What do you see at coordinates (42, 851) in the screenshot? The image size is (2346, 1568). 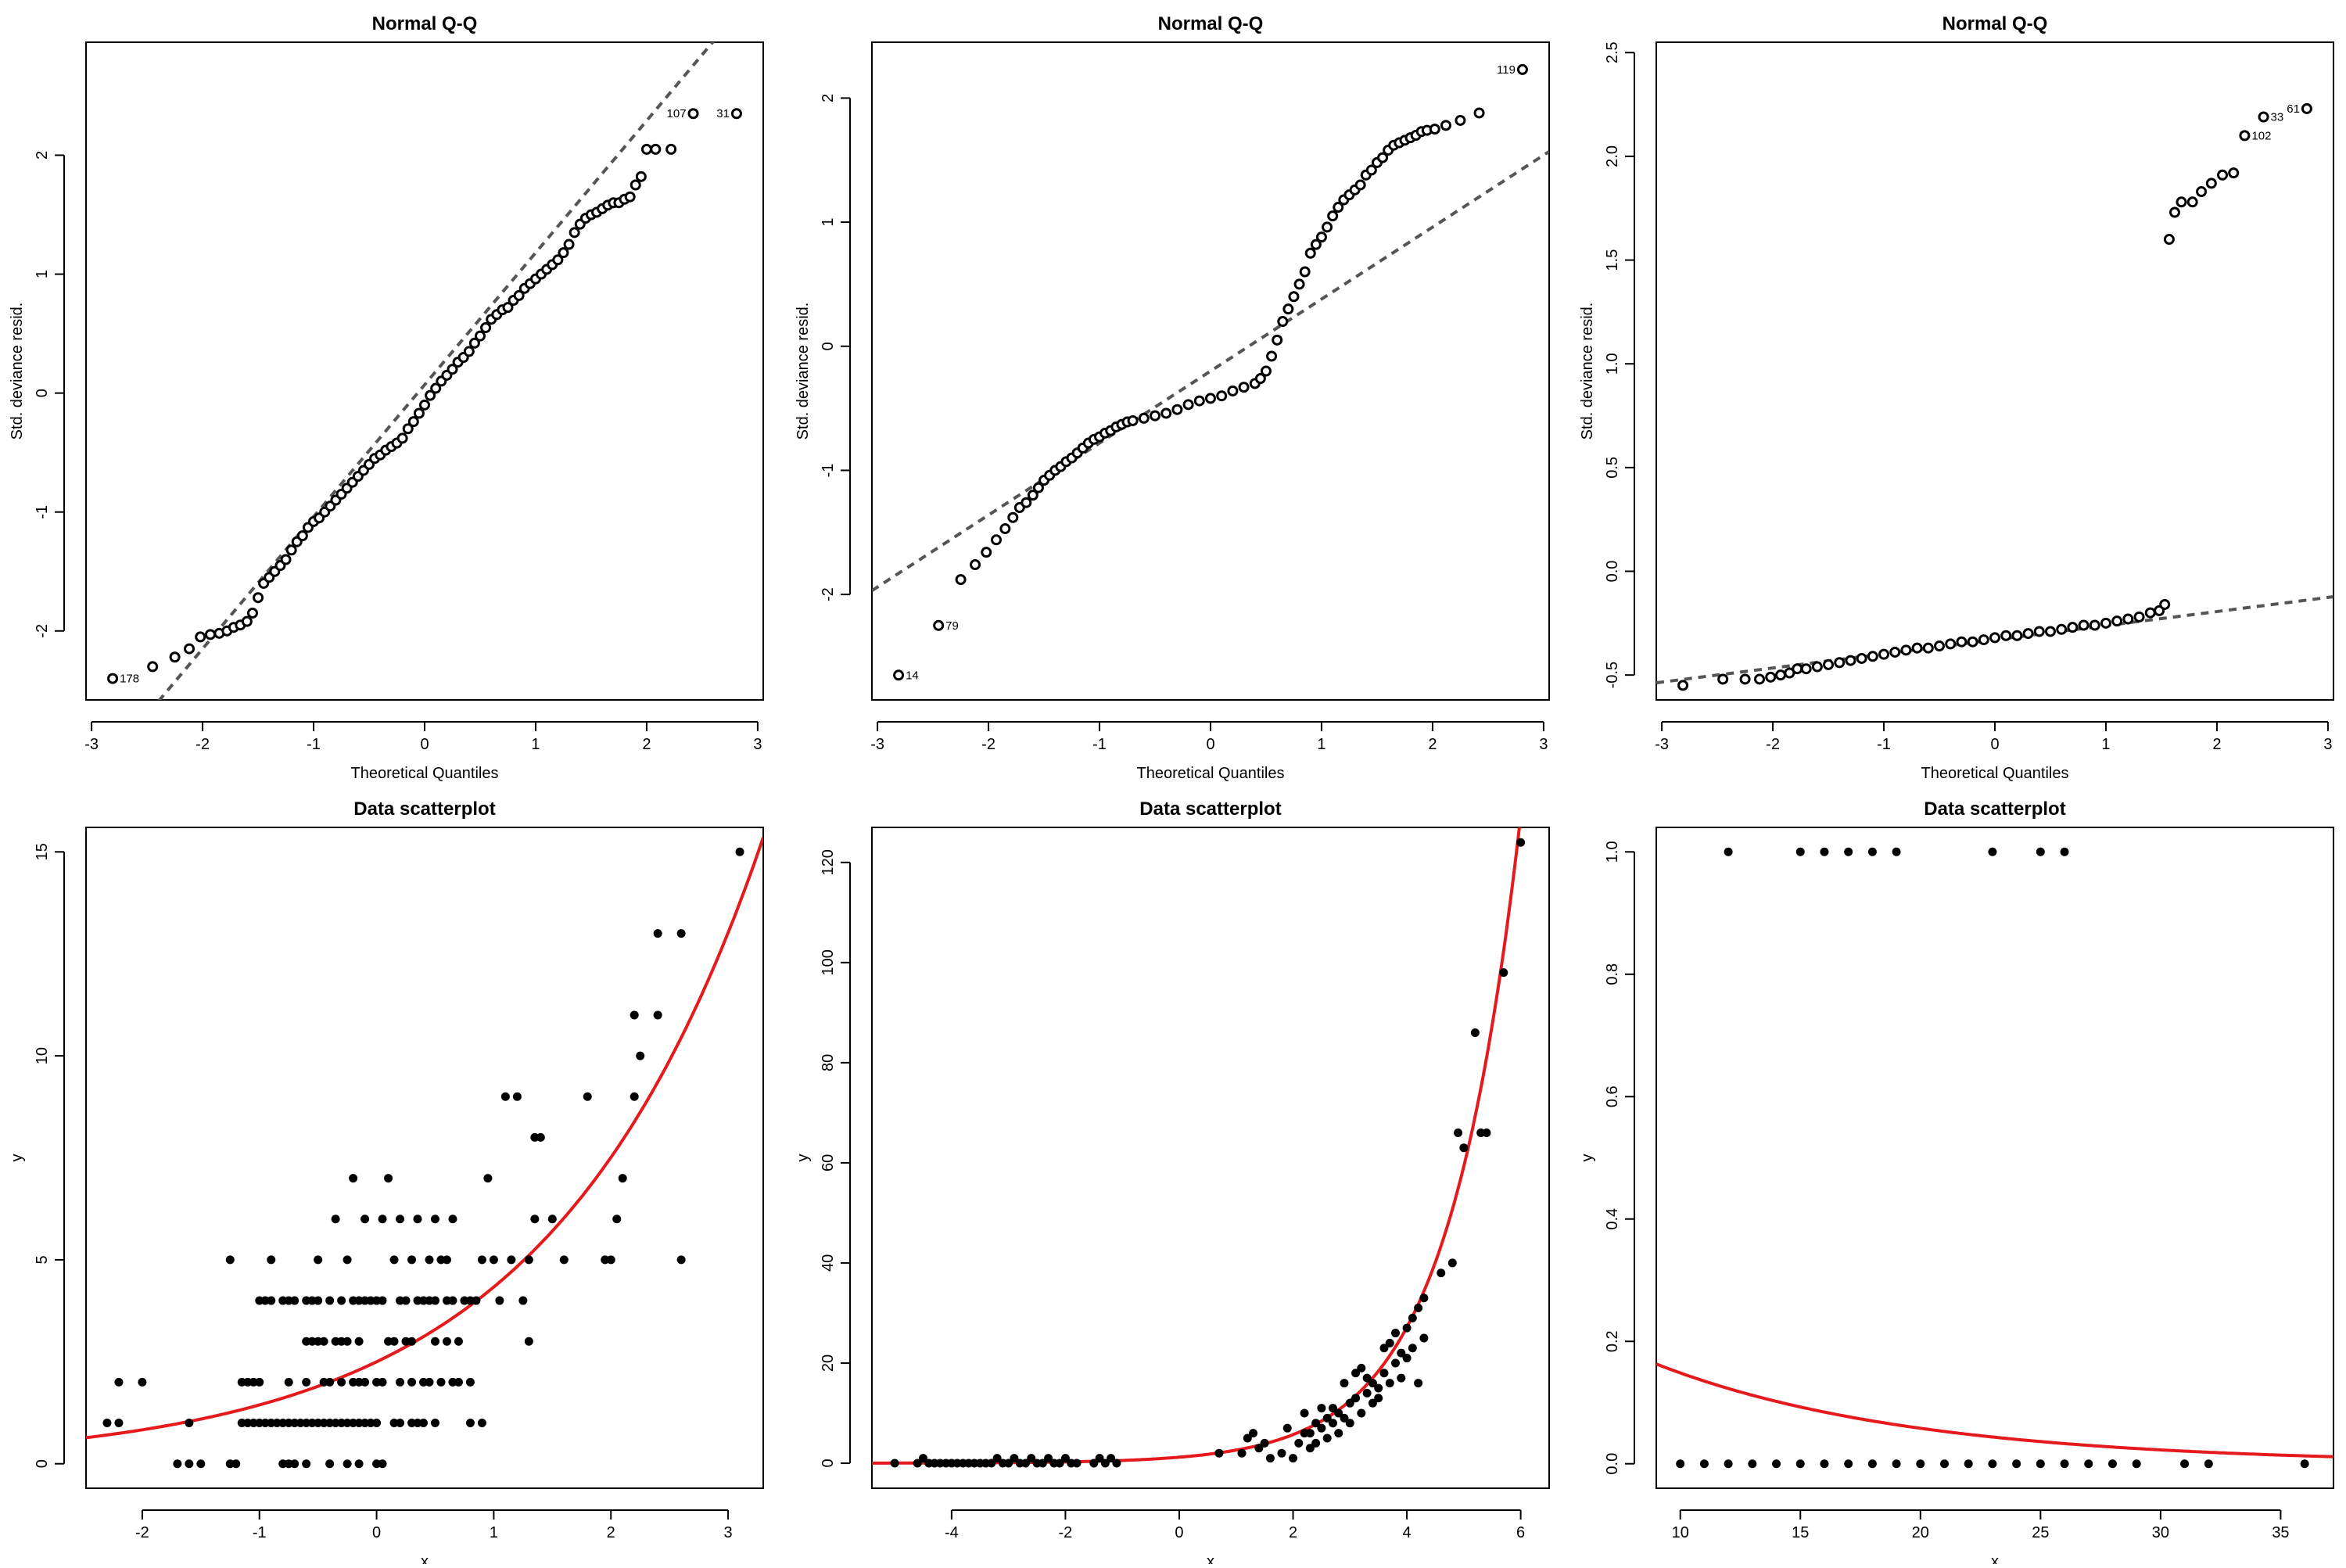 I see `y-tick-label: 15` at bounding box center [42, 851].